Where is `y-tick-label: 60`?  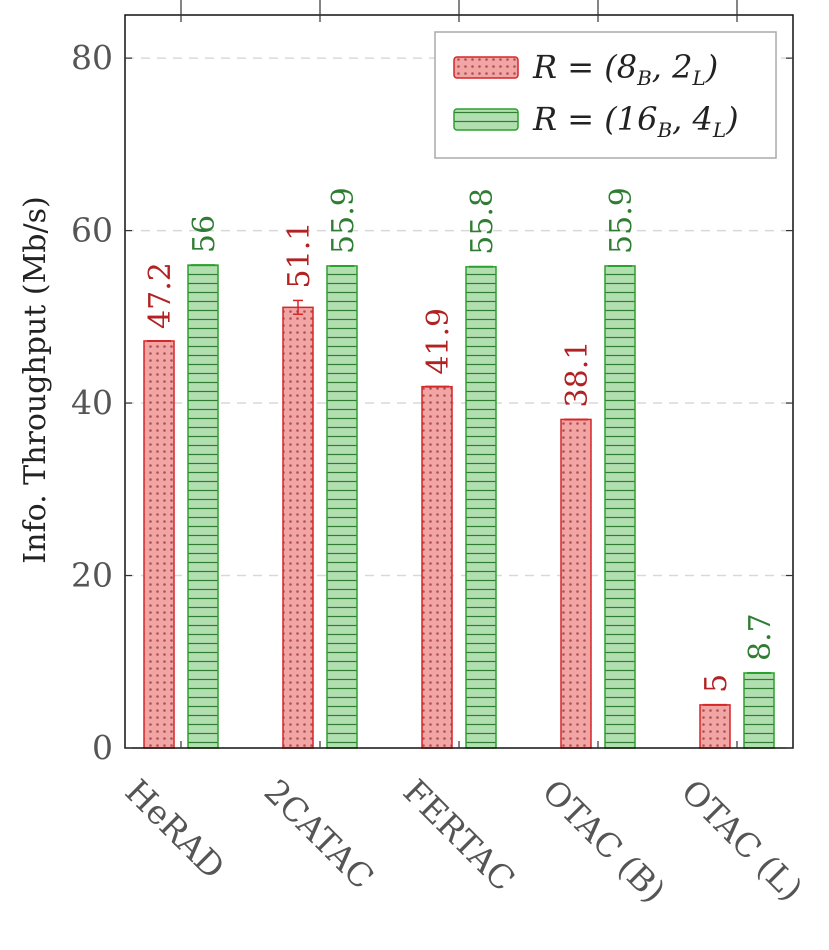 y-tick-label: 60 is located at coordinates (92, 230).